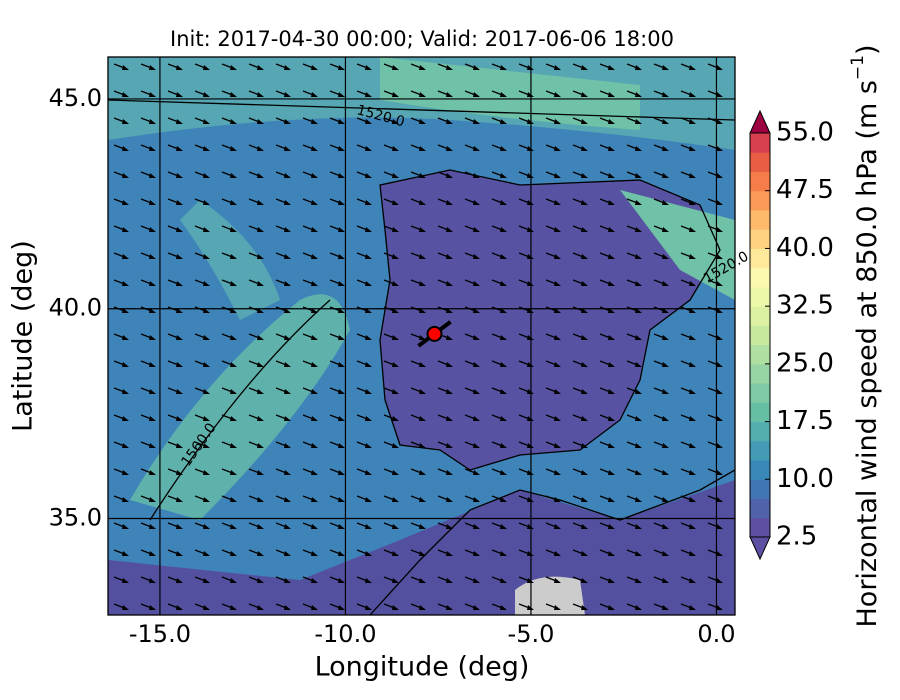 This screenshot has height=700, width=900. I want to click on x-tick-label: 0.0, so click(716, 634).